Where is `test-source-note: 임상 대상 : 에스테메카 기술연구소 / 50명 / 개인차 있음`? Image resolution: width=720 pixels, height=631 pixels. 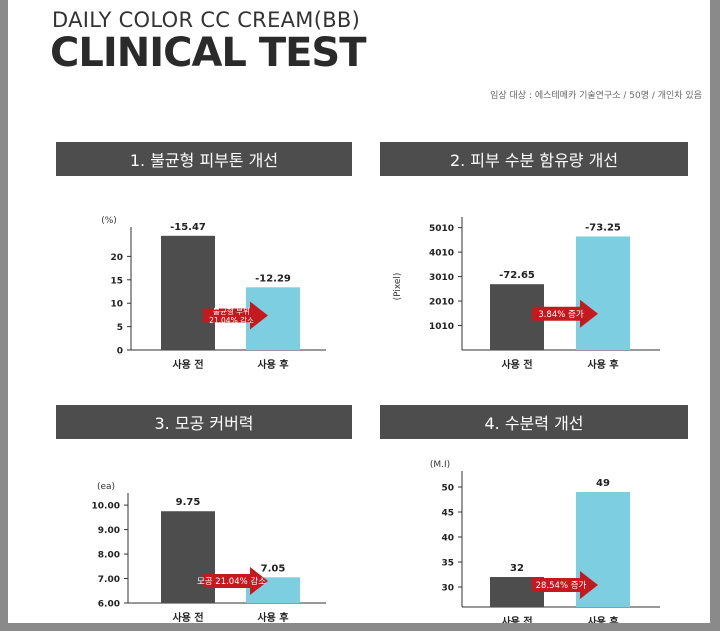 test-source-note: 임상 대상 : 에스테메카 기술연구소 / 50명 / 개인차 있음 is located at coordinates (596, 96).